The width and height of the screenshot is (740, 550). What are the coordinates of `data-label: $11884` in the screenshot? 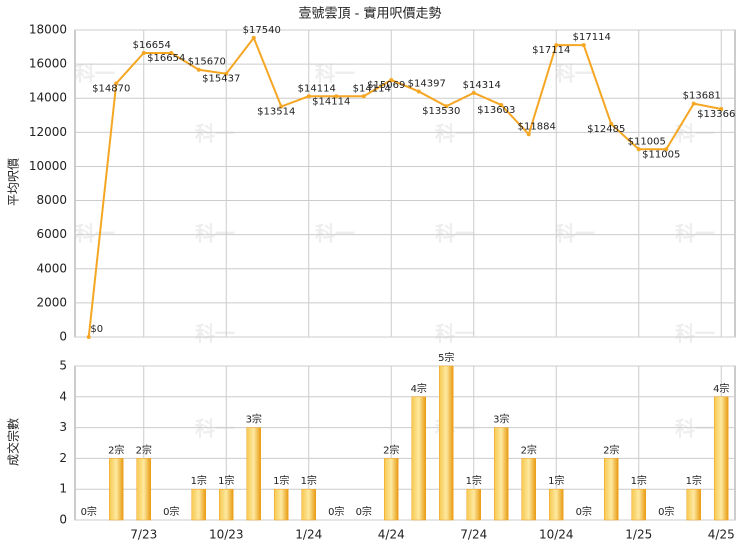 It's located at (537, 126).